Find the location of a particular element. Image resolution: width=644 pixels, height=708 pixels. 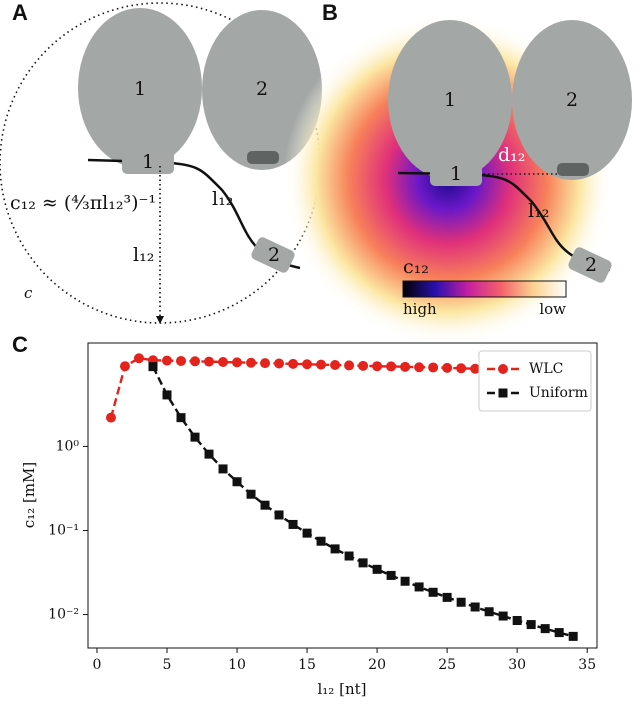

panel-label: A is located at coordinates (20, 12).